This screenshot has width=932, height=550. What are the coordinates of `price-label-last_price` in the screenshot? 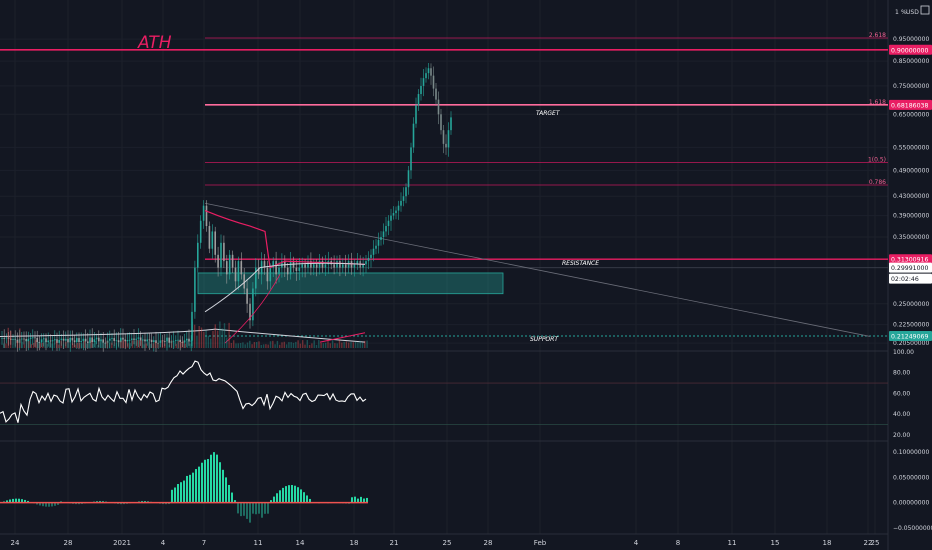 It's located at (910, 267).